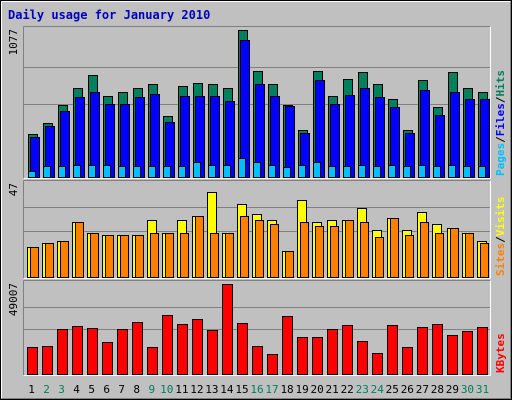 Image resolution: width=512 pixels, height=400 pixels. What do you see at coordinates (46, 389) in the screenshot?
I see `x-tick-label-day-2: 2` at bounding box center [46, 389].